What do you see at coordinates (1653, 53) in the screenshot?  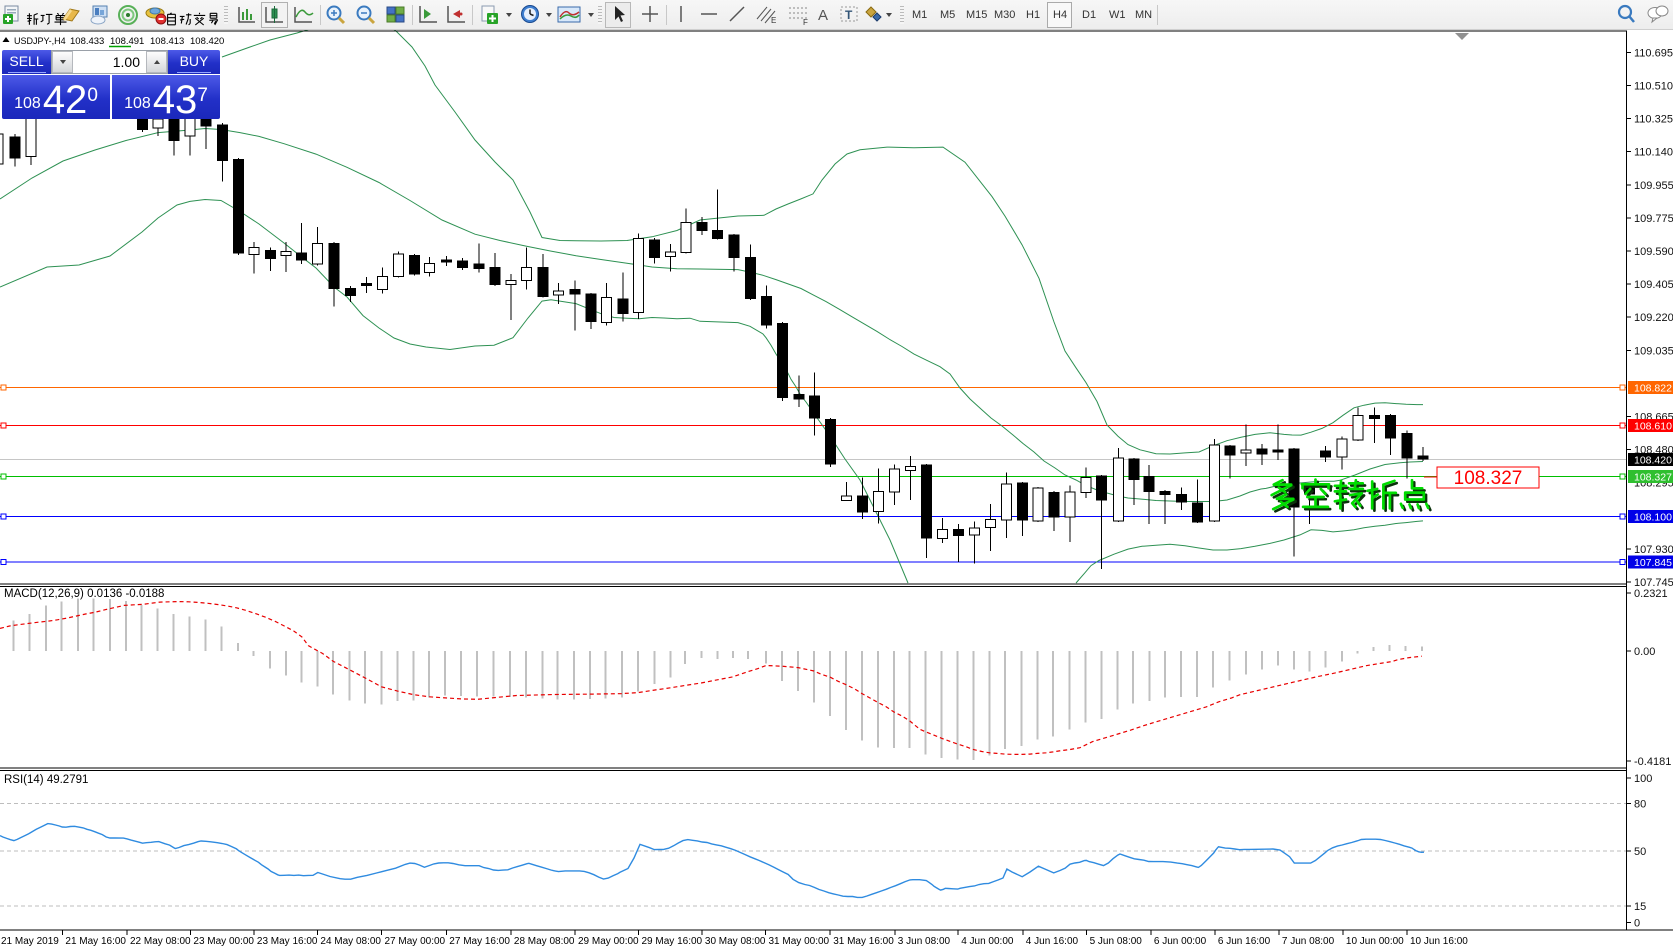 I see `svg-text: 110.695` at bounding box center [1653, 53].